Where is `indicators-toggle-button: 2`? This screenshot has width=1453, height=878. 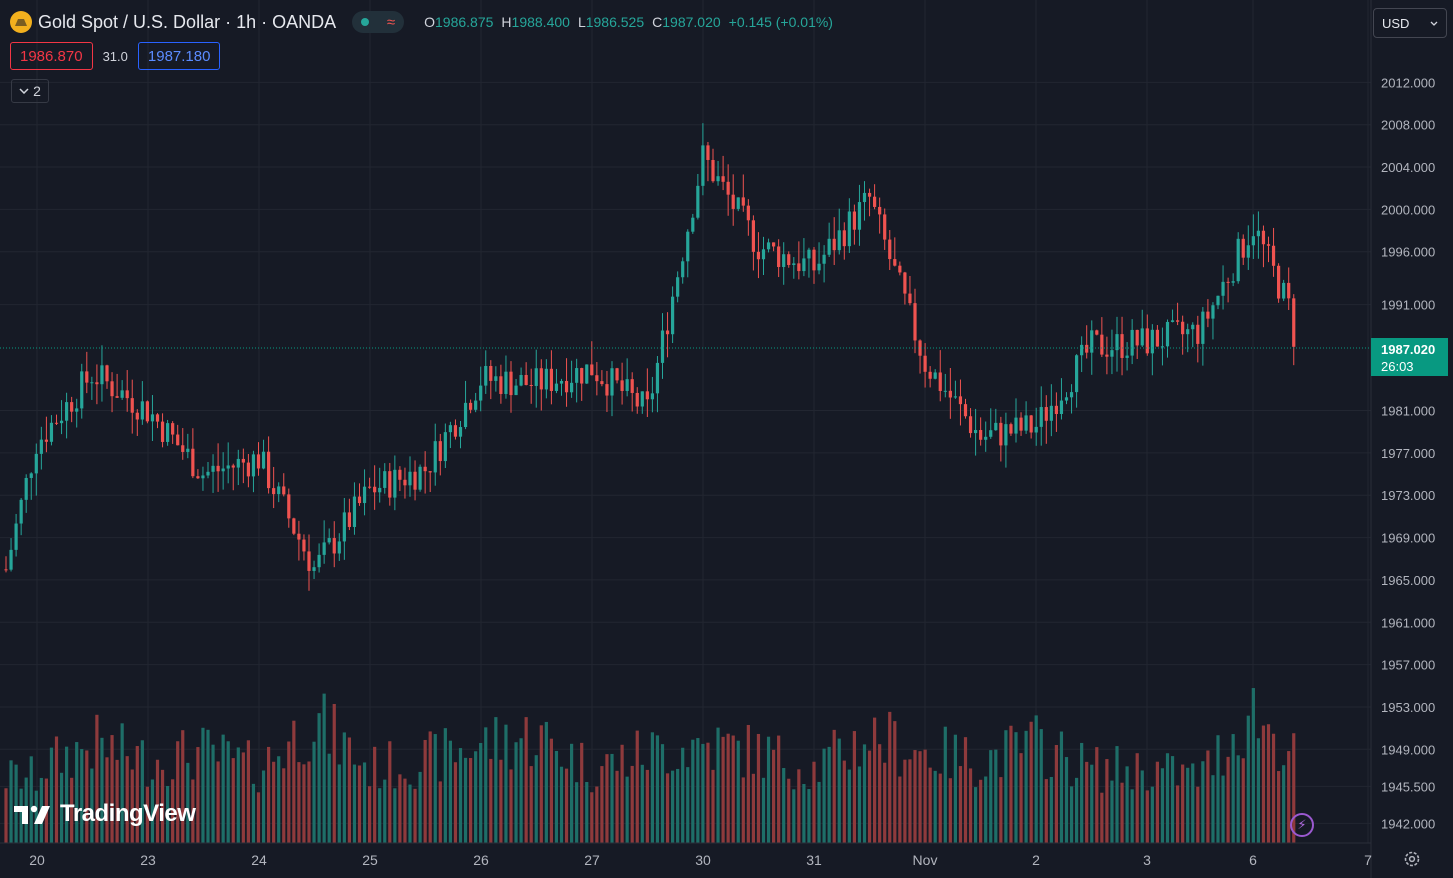
indicators-toggle-button: 2 is located at coordinates (30, 91).